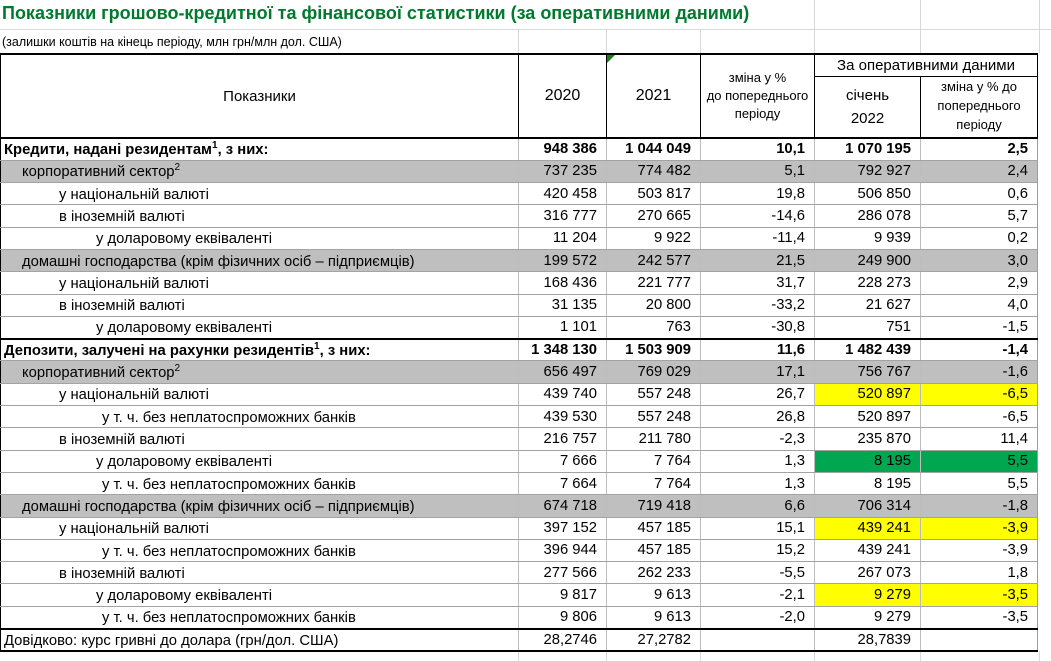  Describe the element at coordinates (653, 372) in the screenshot. I see `cell-2021: 769 029` at that location.